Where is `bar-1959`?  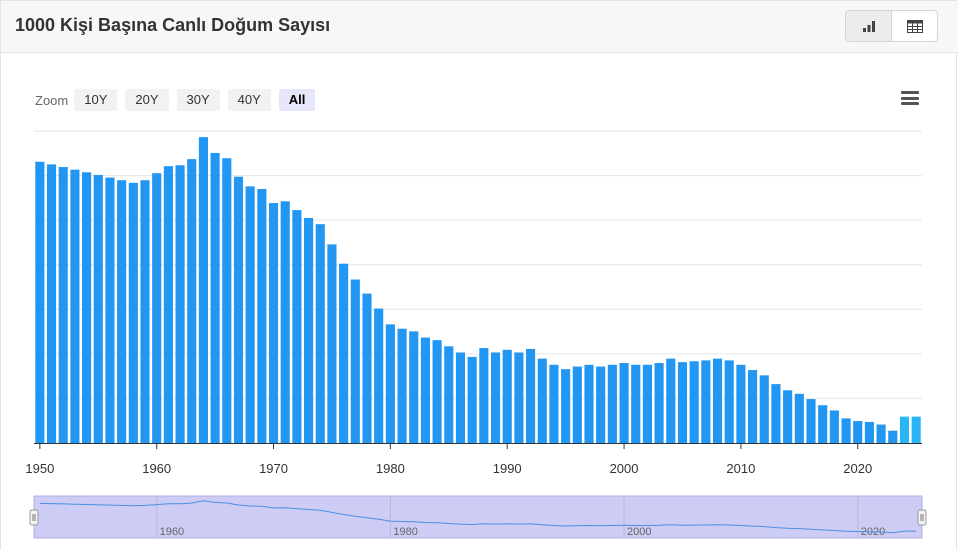
bar-1959 is located at coordinates (145, 311).